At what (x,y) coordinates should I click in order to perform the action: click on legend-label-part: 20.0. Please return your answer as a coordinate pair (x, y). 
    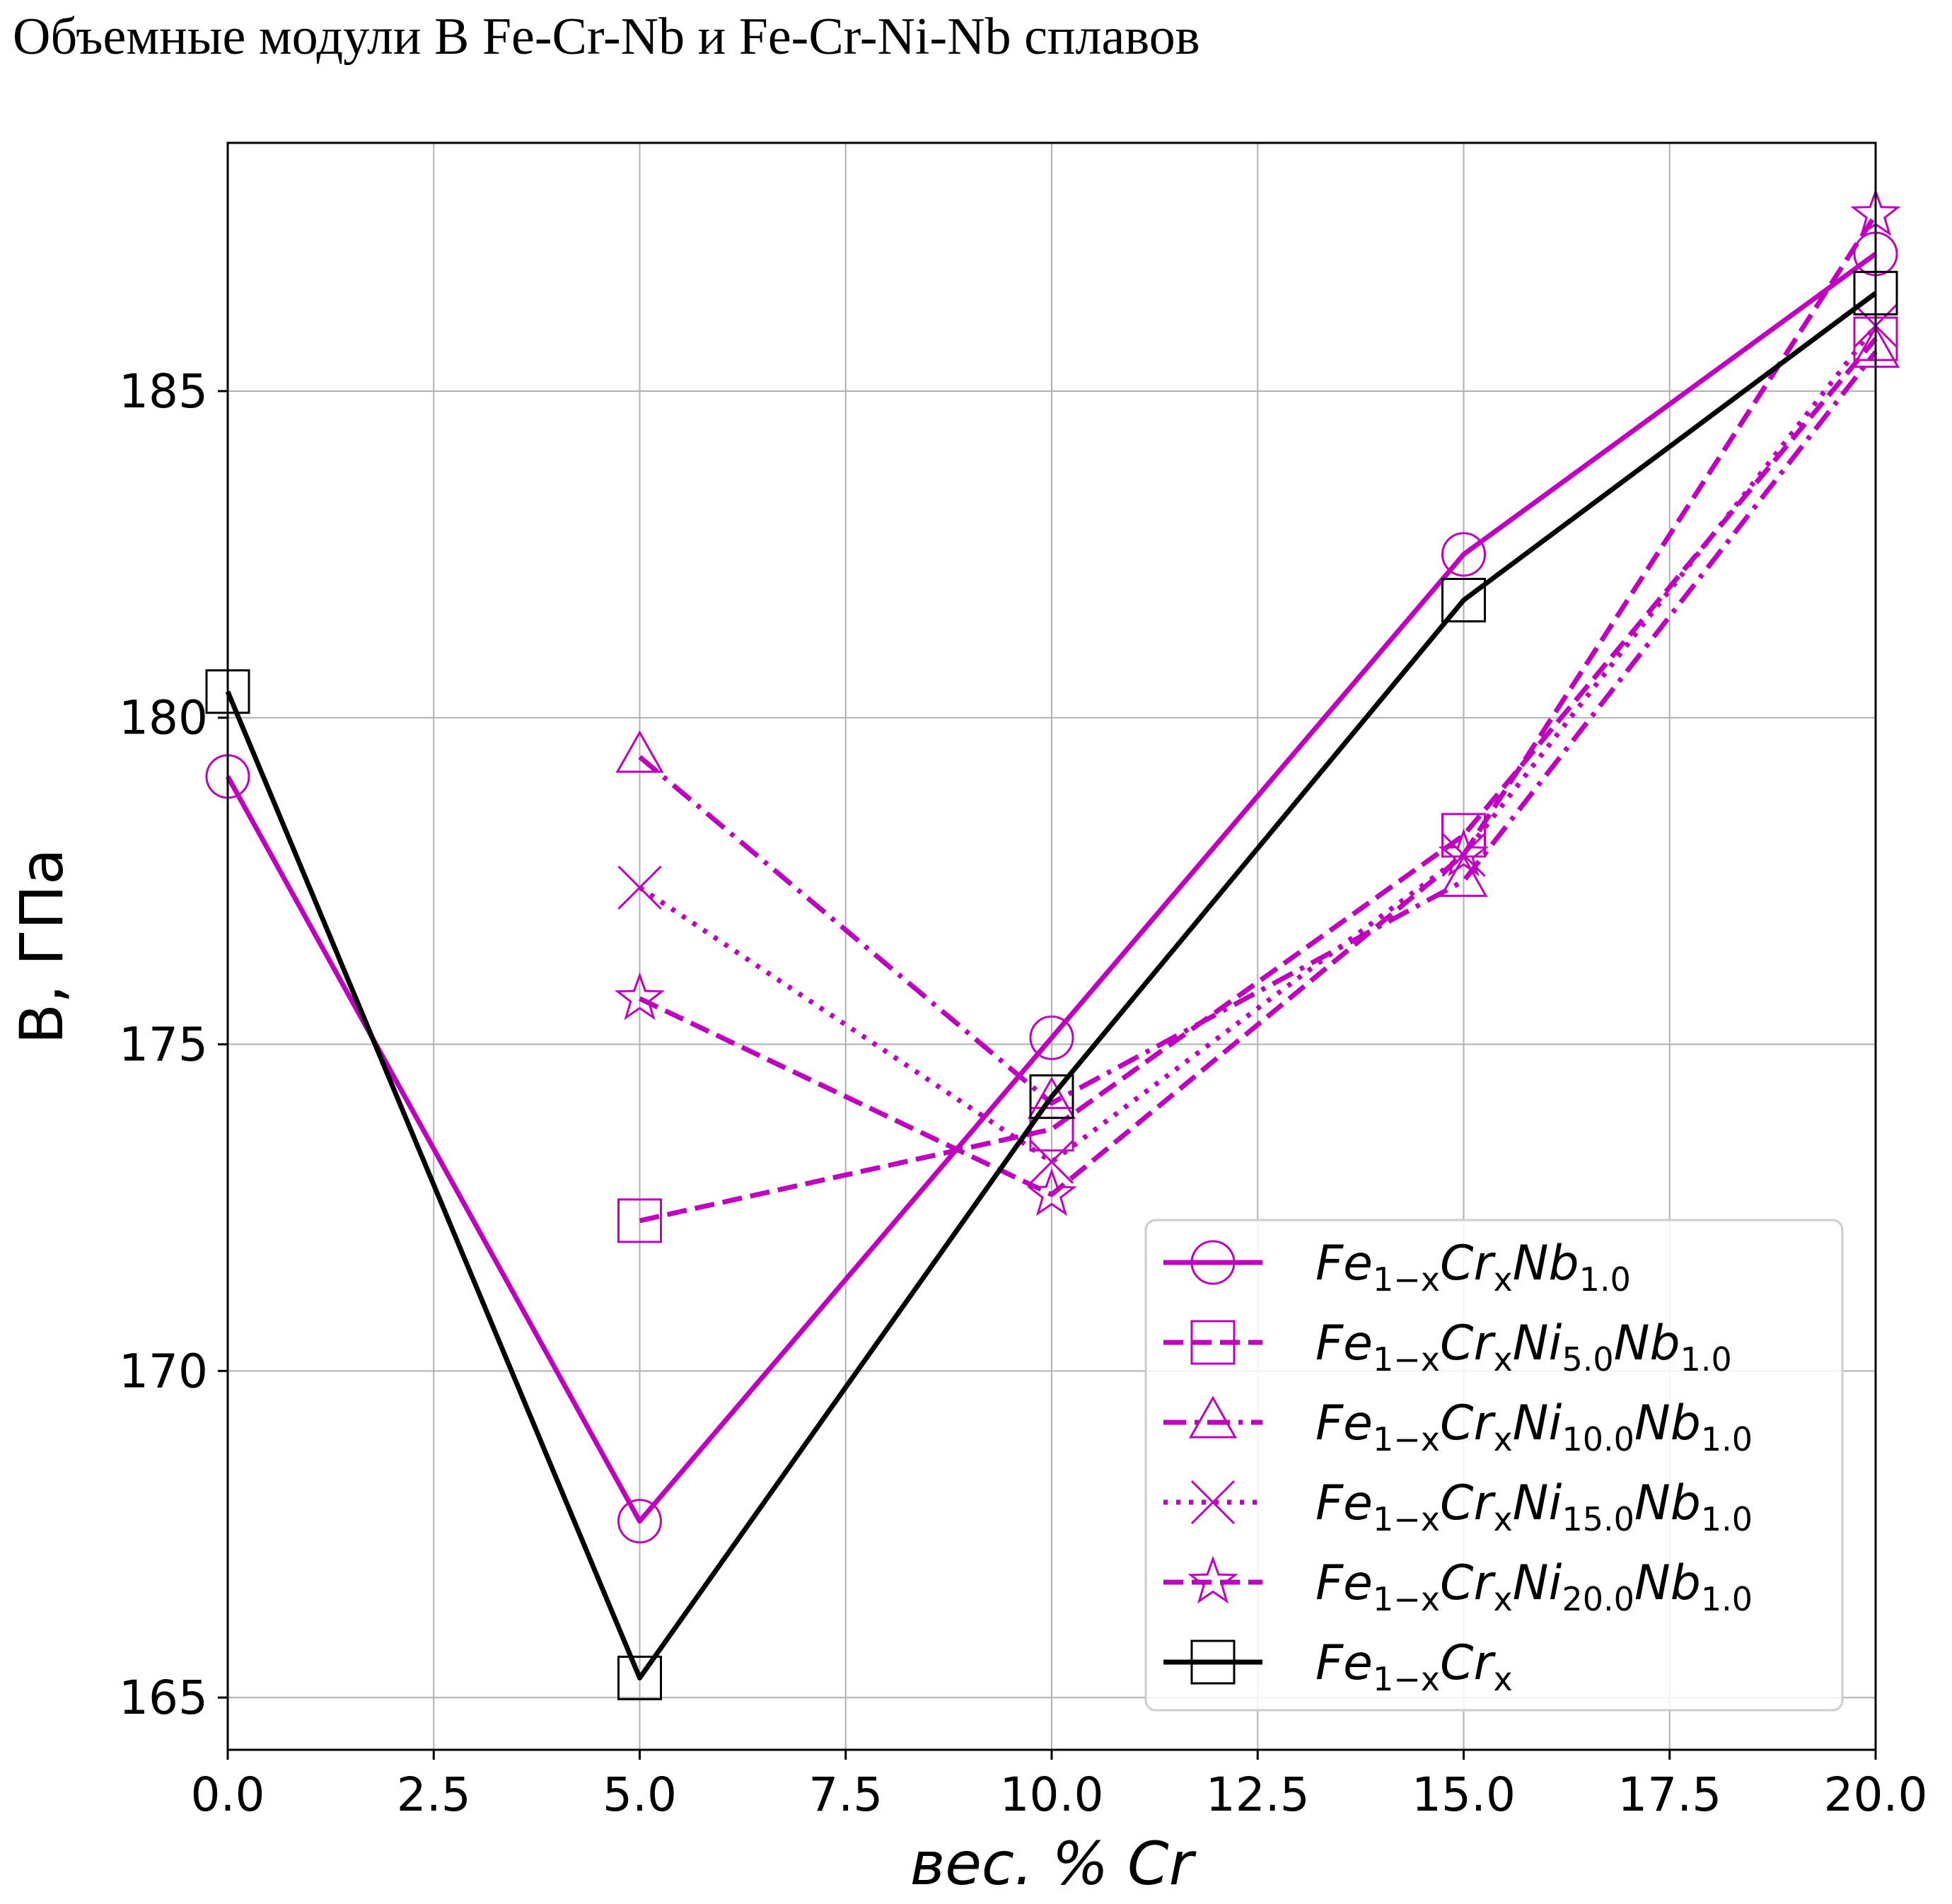
    Looking at the image, I should click on (1598, 1599).